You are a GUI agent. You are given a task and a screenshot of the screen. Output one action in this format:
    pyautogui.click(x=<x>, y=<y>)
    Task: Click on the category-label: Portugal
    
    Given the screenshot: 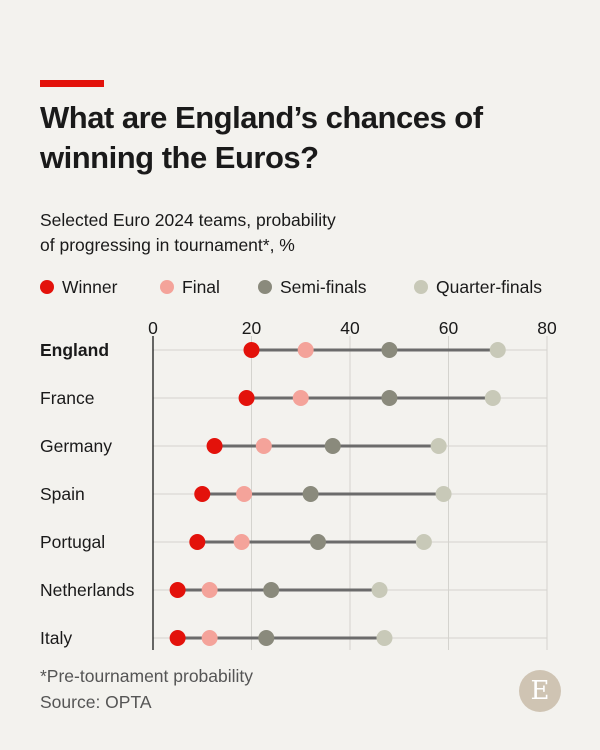 What is the action you would take?
    pyautogui.click(x=72, y=542)
    